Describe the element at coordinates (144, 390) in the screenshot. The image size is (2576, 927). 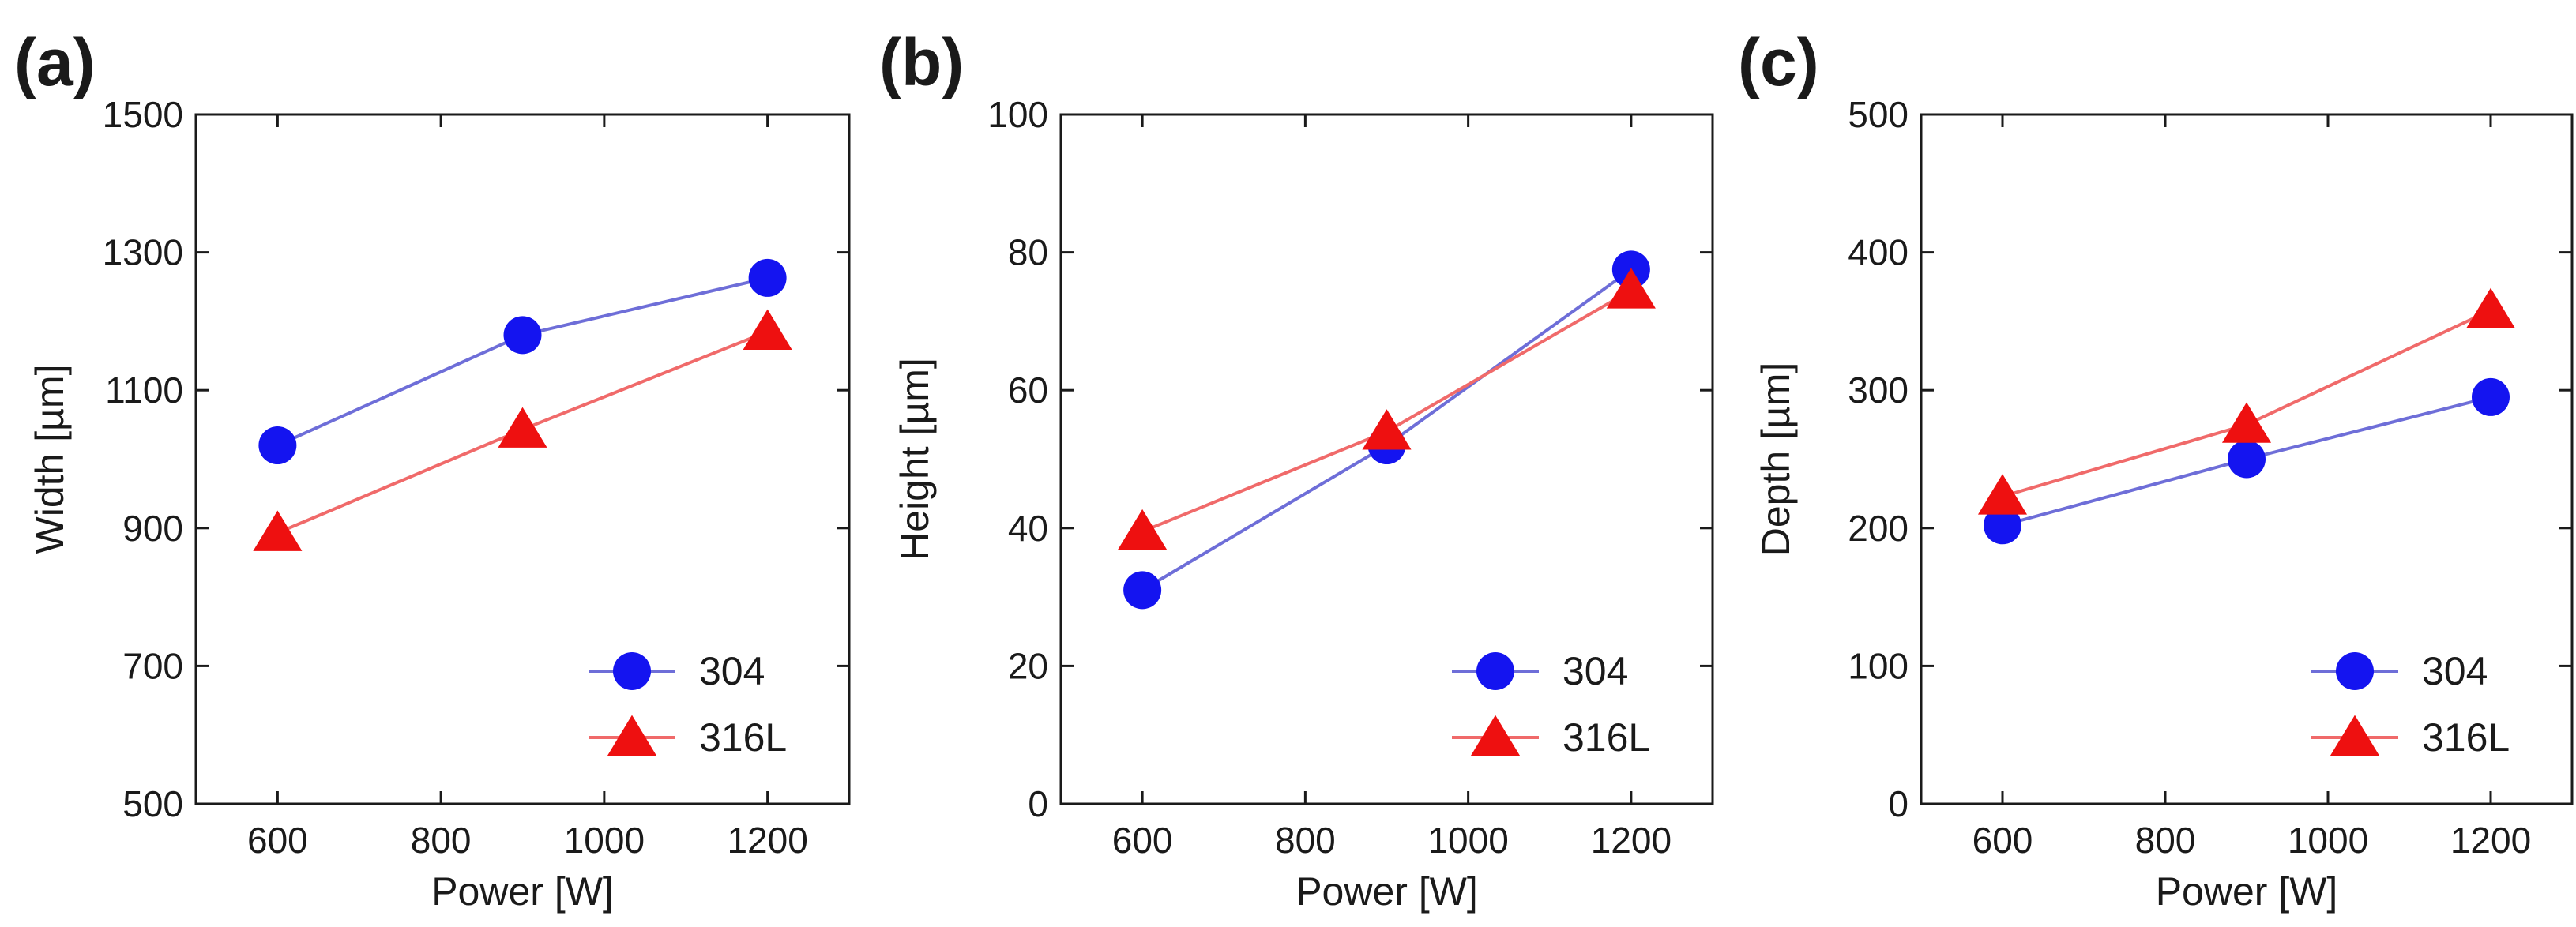
I see `y-tick-label: 1100` at that location.